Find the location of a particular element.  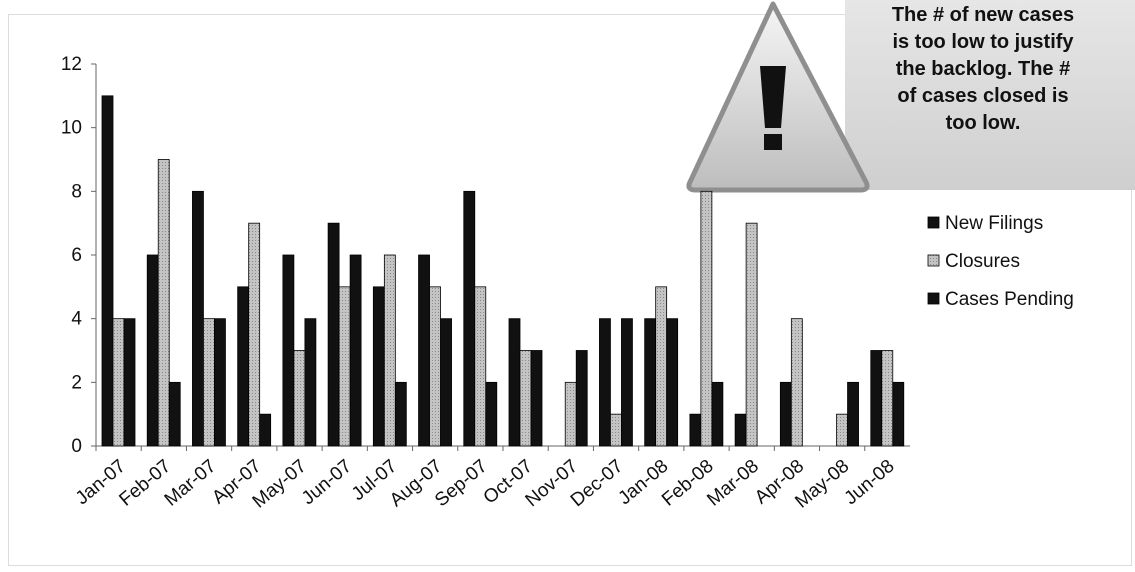

y-tick-label: 12 is located at coordinates (71, 64).